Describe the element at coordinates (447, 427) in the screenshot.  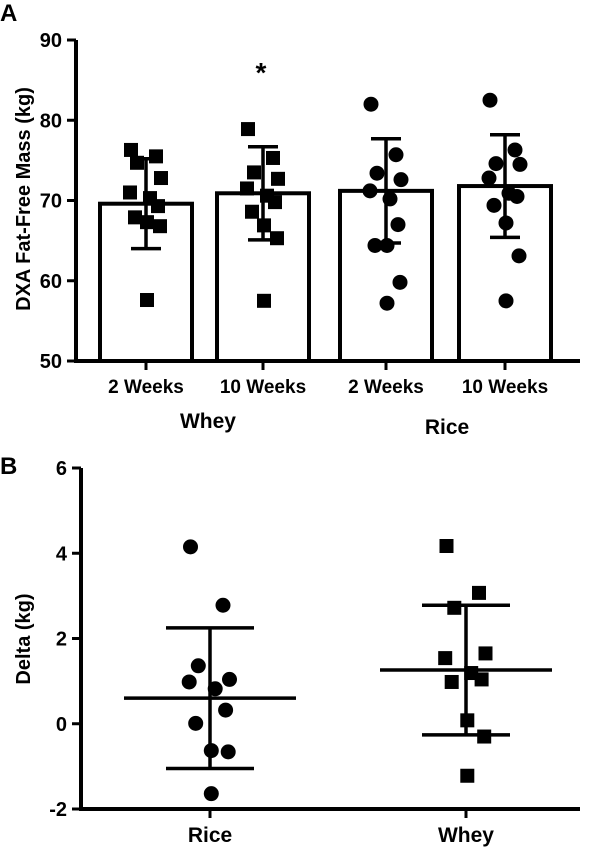
I see `panel-a-group-label-rice: Rice` at that location.